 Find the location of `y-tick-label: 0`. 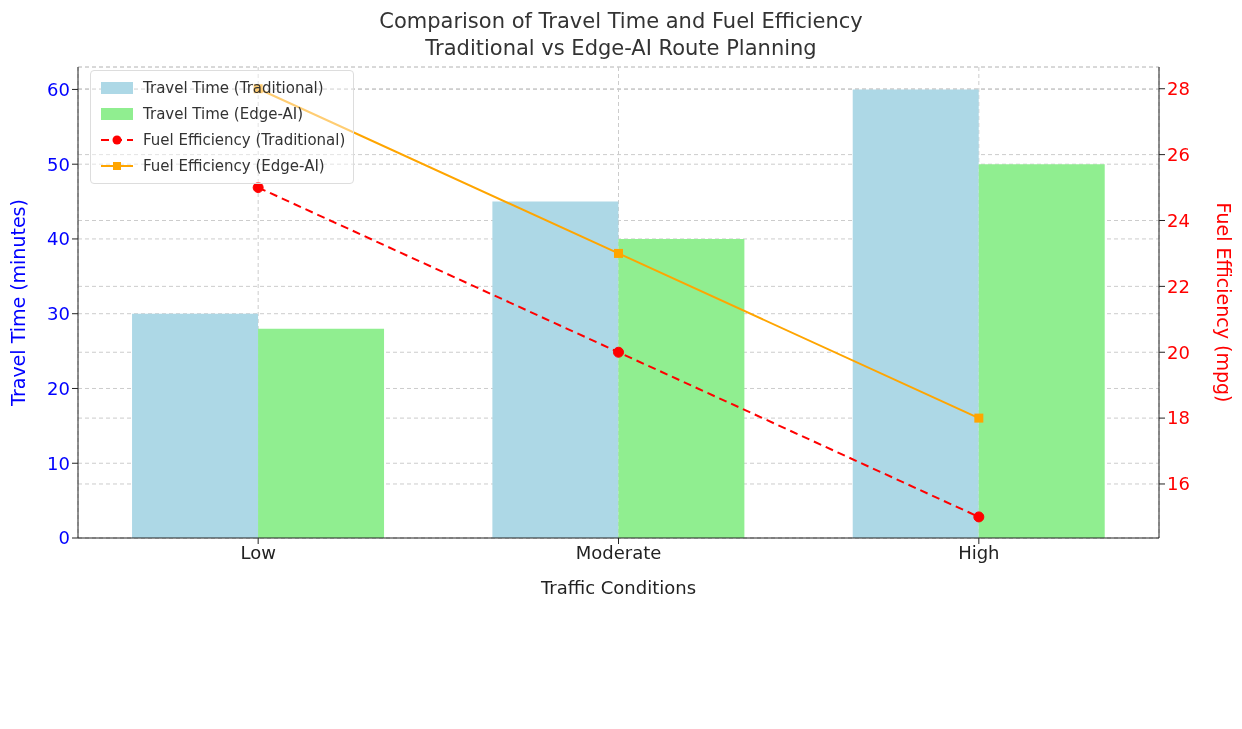

y-tick-label: 0 is located at coordinates (64, 538).